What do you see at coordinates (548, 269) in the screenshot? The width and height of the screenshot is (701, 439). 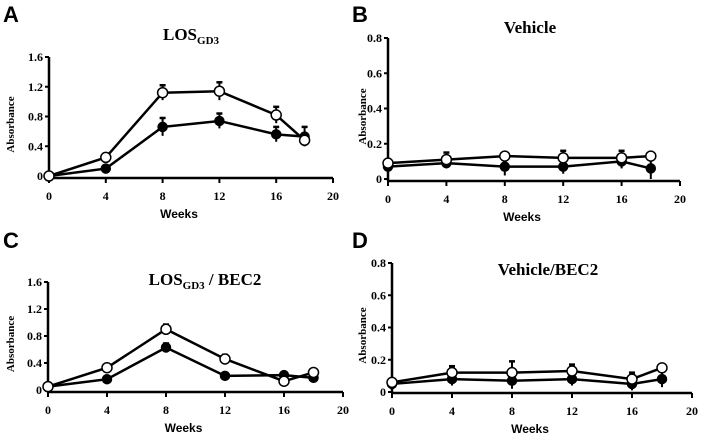 I see `panel-title: Vehicle/BEC2` at bounding box center [548, 269].